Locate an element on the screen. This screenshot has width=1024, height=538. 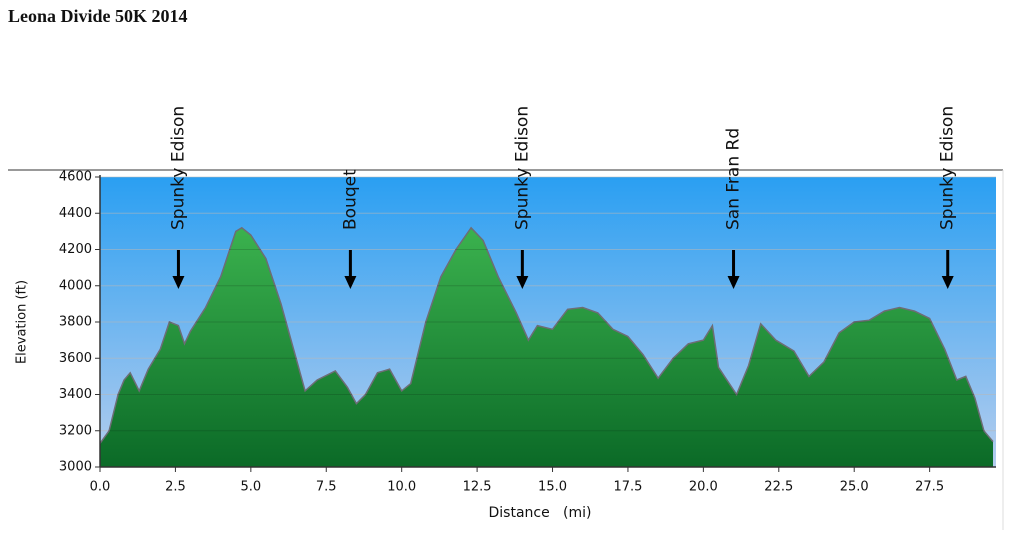
y-tick-label: 3200 is located at coordinates (75, 430).